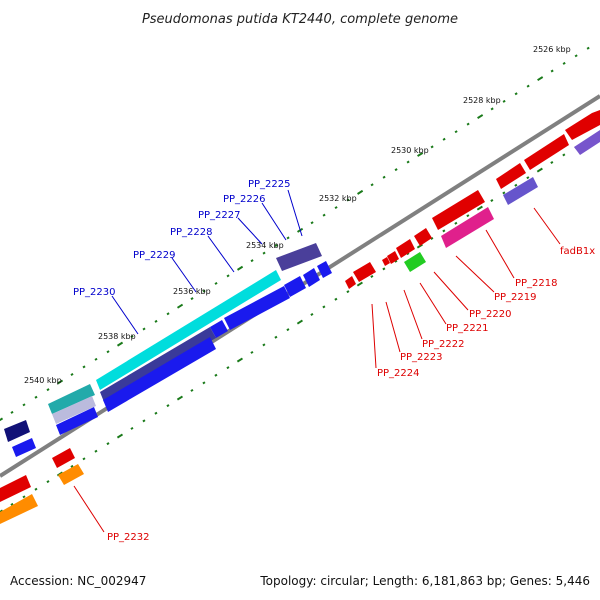  Describe the element at coordinates (490, 314) in the screenshot. I see `gene-label: PP_2220` at that location.